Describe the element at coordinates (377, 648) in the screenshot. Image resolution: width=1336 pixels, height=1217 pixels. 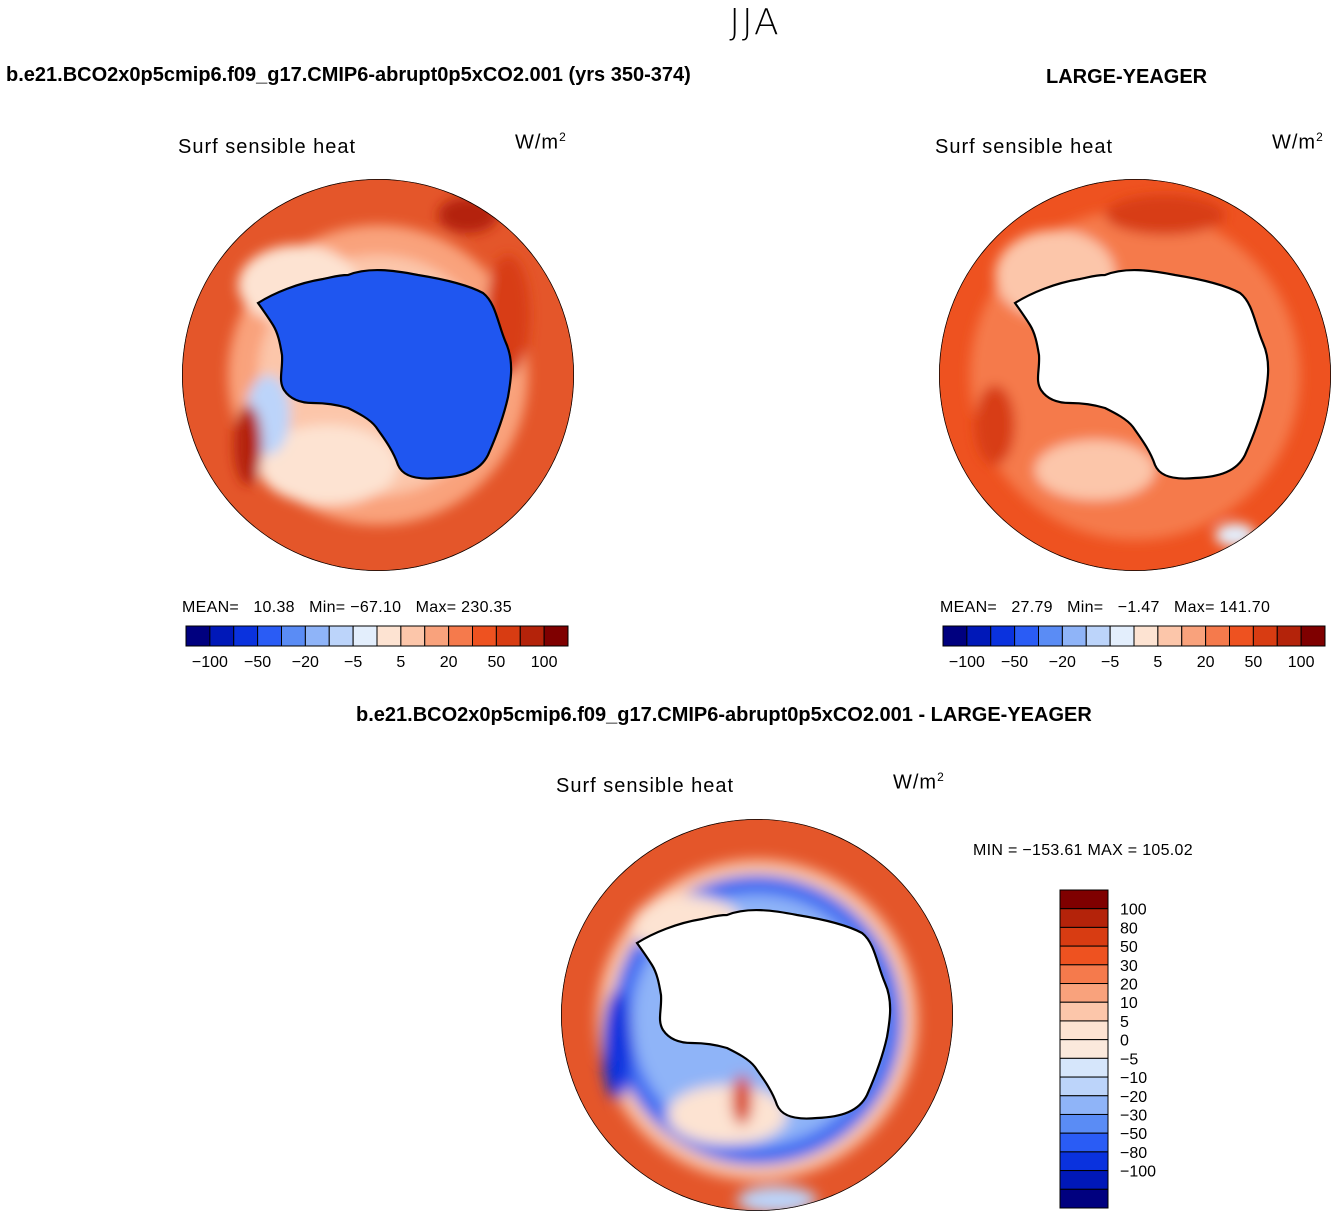
I see `model-colorbar: −100 −50 −20 −5 5 20 50 100` at that location.